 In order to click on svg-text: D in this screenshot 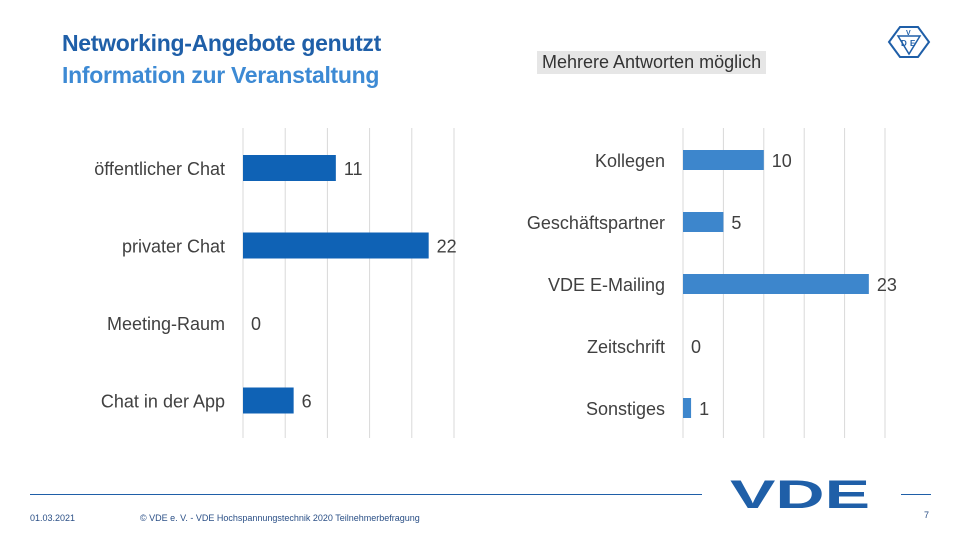, I will do `click(904, 43)`.